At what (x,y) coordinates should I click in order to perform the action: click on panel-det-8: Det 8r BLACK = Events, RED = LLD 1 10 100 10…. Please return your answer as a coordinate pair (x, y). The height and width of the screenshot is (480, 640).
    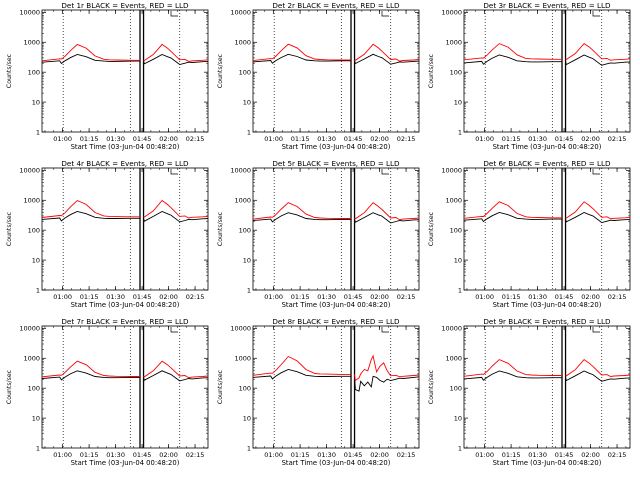
    Looking at the image, I should click on (318, 392).